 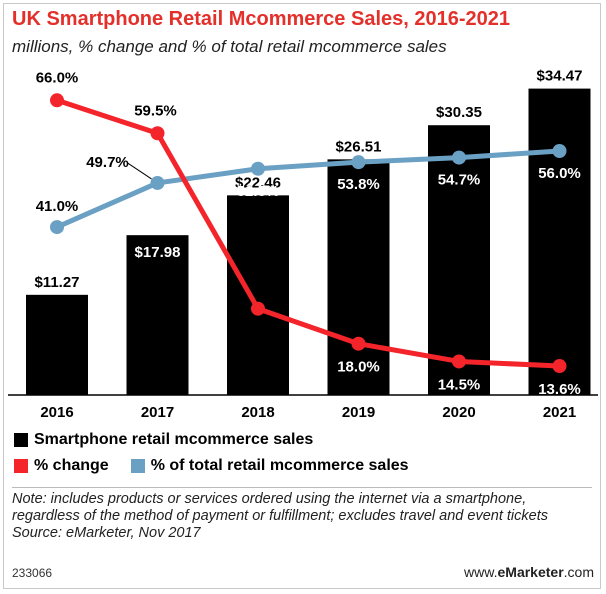 I want to click on legend-item-change: % change, so click(x=61, y=466).